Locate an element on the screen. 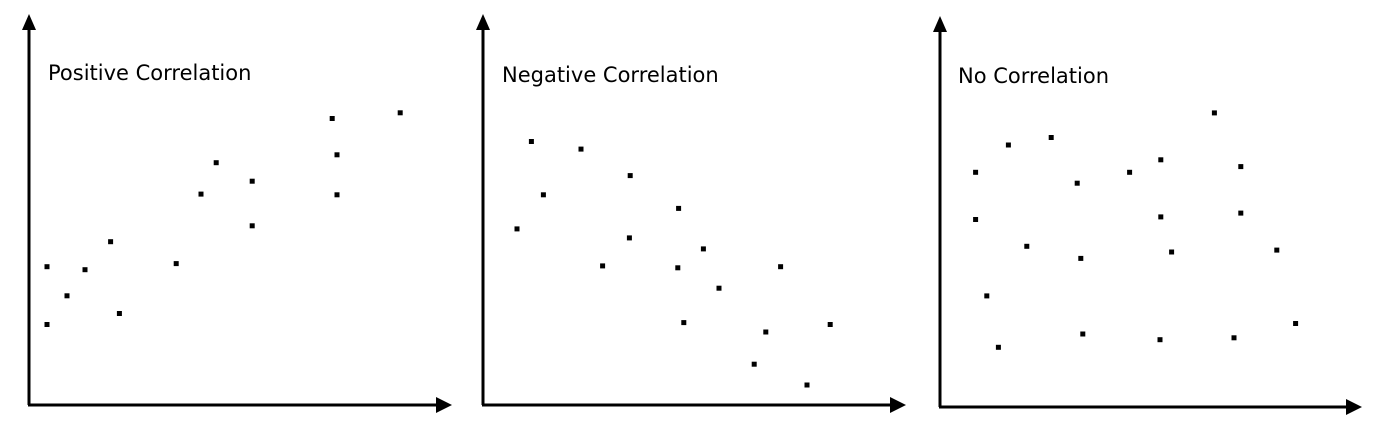 The height and width of the screenshot is (432, 1384). no-correlation-x-axis-arrowhead is located at coordinates (1354, 407).